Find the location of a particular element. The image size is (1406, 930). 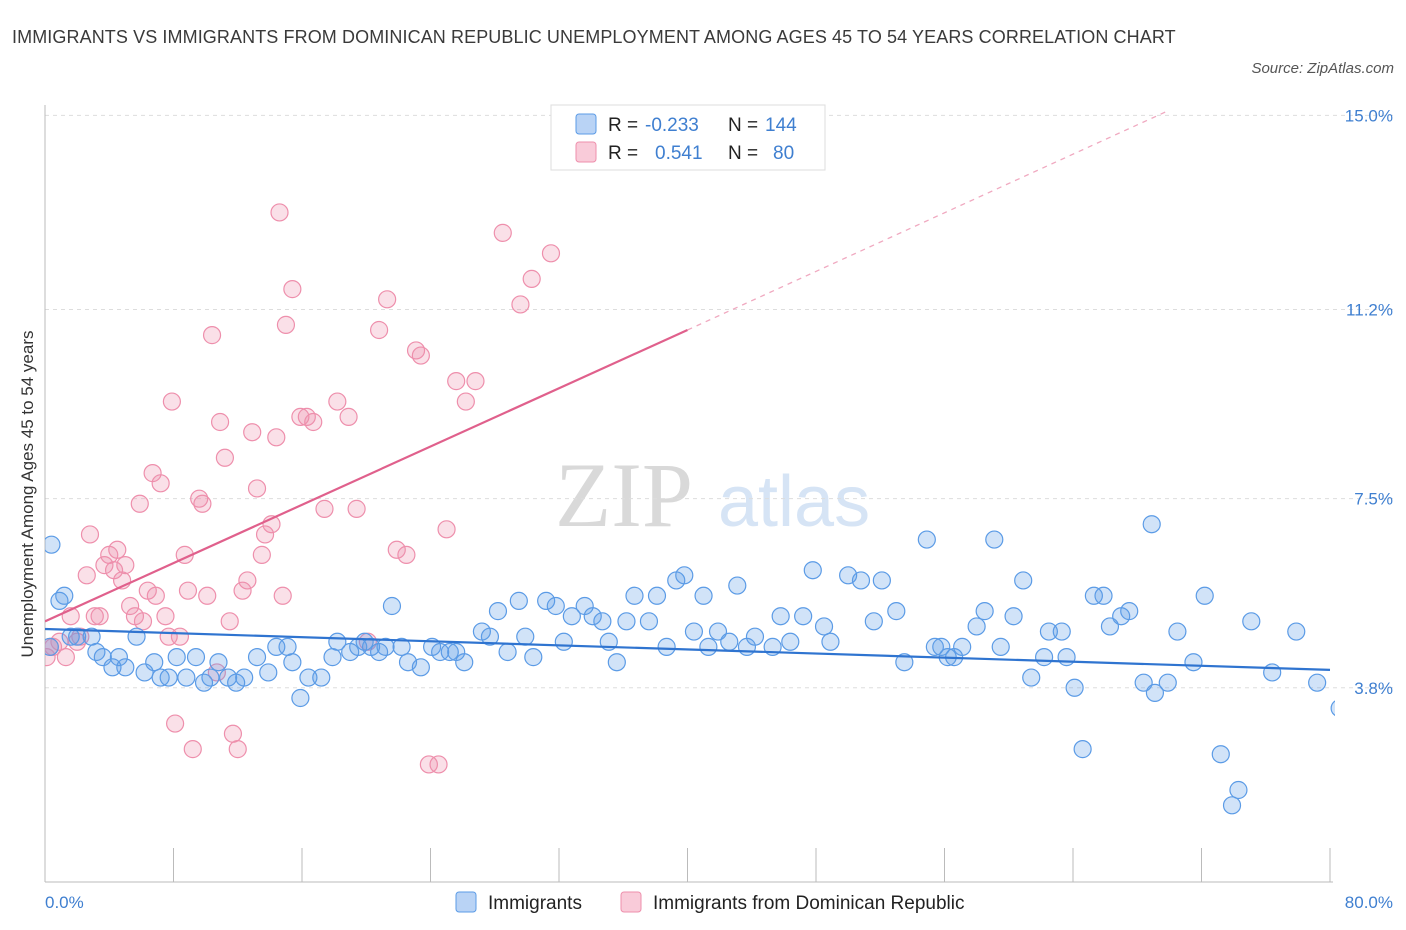

bottom-legend-swatch-dominican is located at coordinates (631, 902).